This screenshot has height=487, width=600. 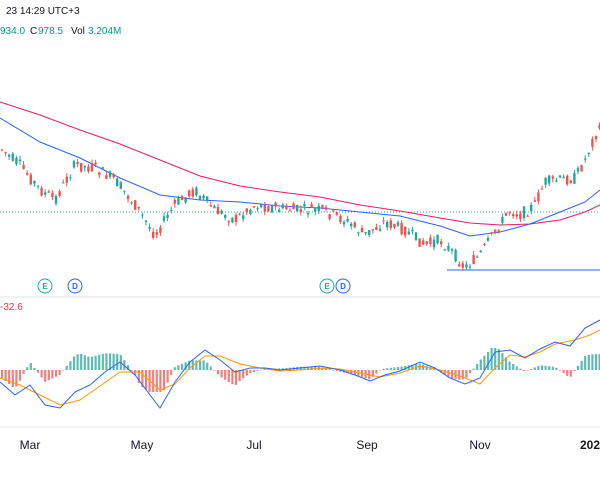 What do you see at coordinates (50, 31) in the screenshot?
I see `header-close-value: 978.5` at bounding box center [50, 31].